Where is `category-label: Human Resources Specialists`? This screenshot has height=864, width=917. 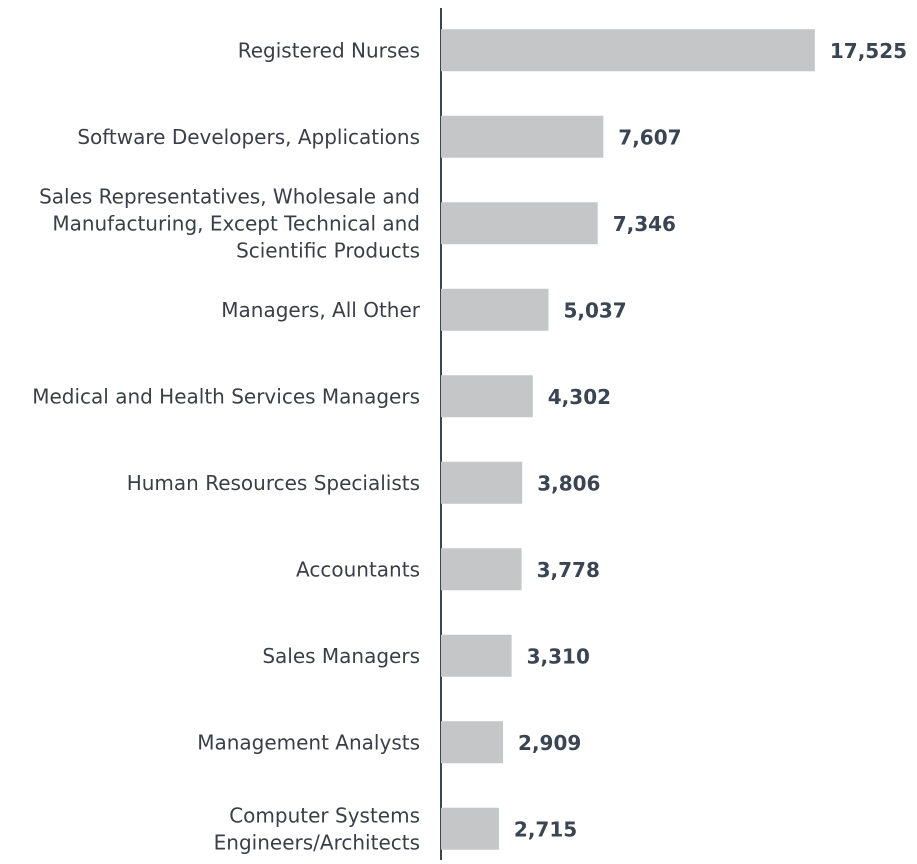 category-label: Human Resources Specialists is located at coordinates (273, 482).